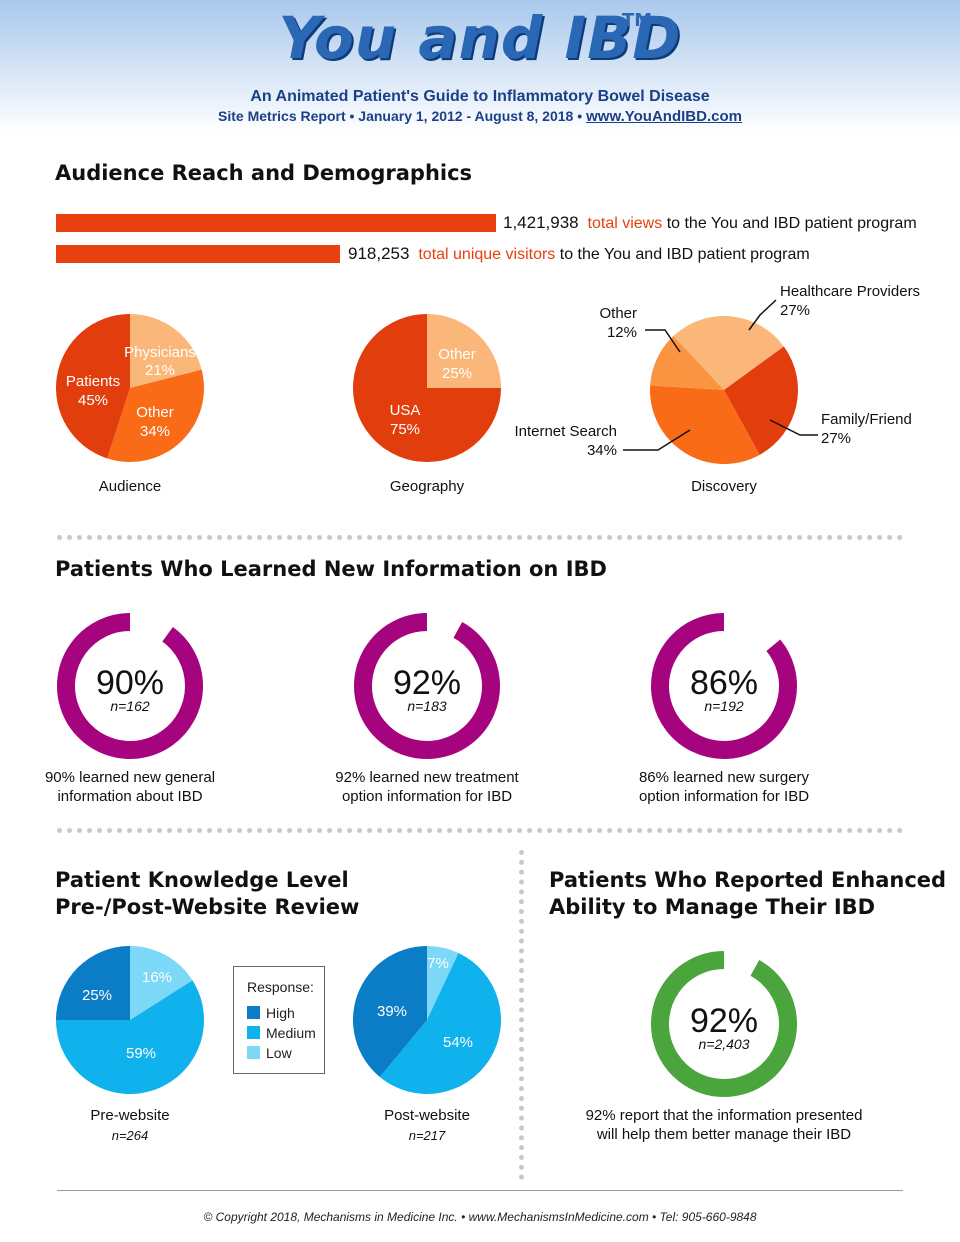 This screenshot has width=960, height=1242. What do you see at coordinates (157, 977) in the screenshot?
I see `pre-low-value: 16%` at bounding box center [157, 977].